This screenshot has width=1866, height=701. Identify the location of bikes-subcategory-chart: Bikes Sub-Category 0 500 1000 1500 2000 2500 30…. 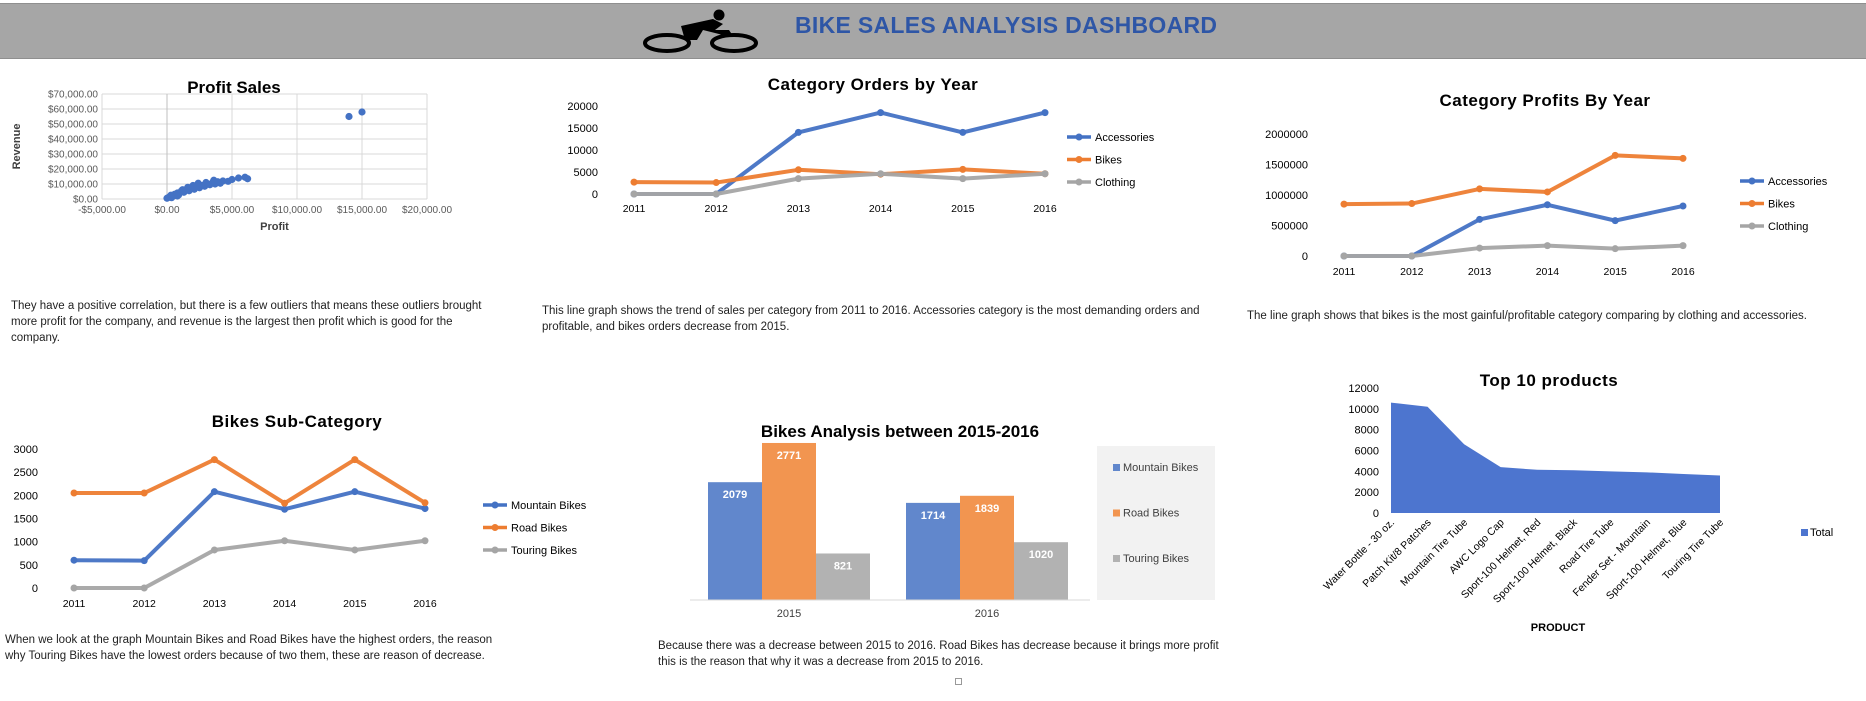
(300, 511).